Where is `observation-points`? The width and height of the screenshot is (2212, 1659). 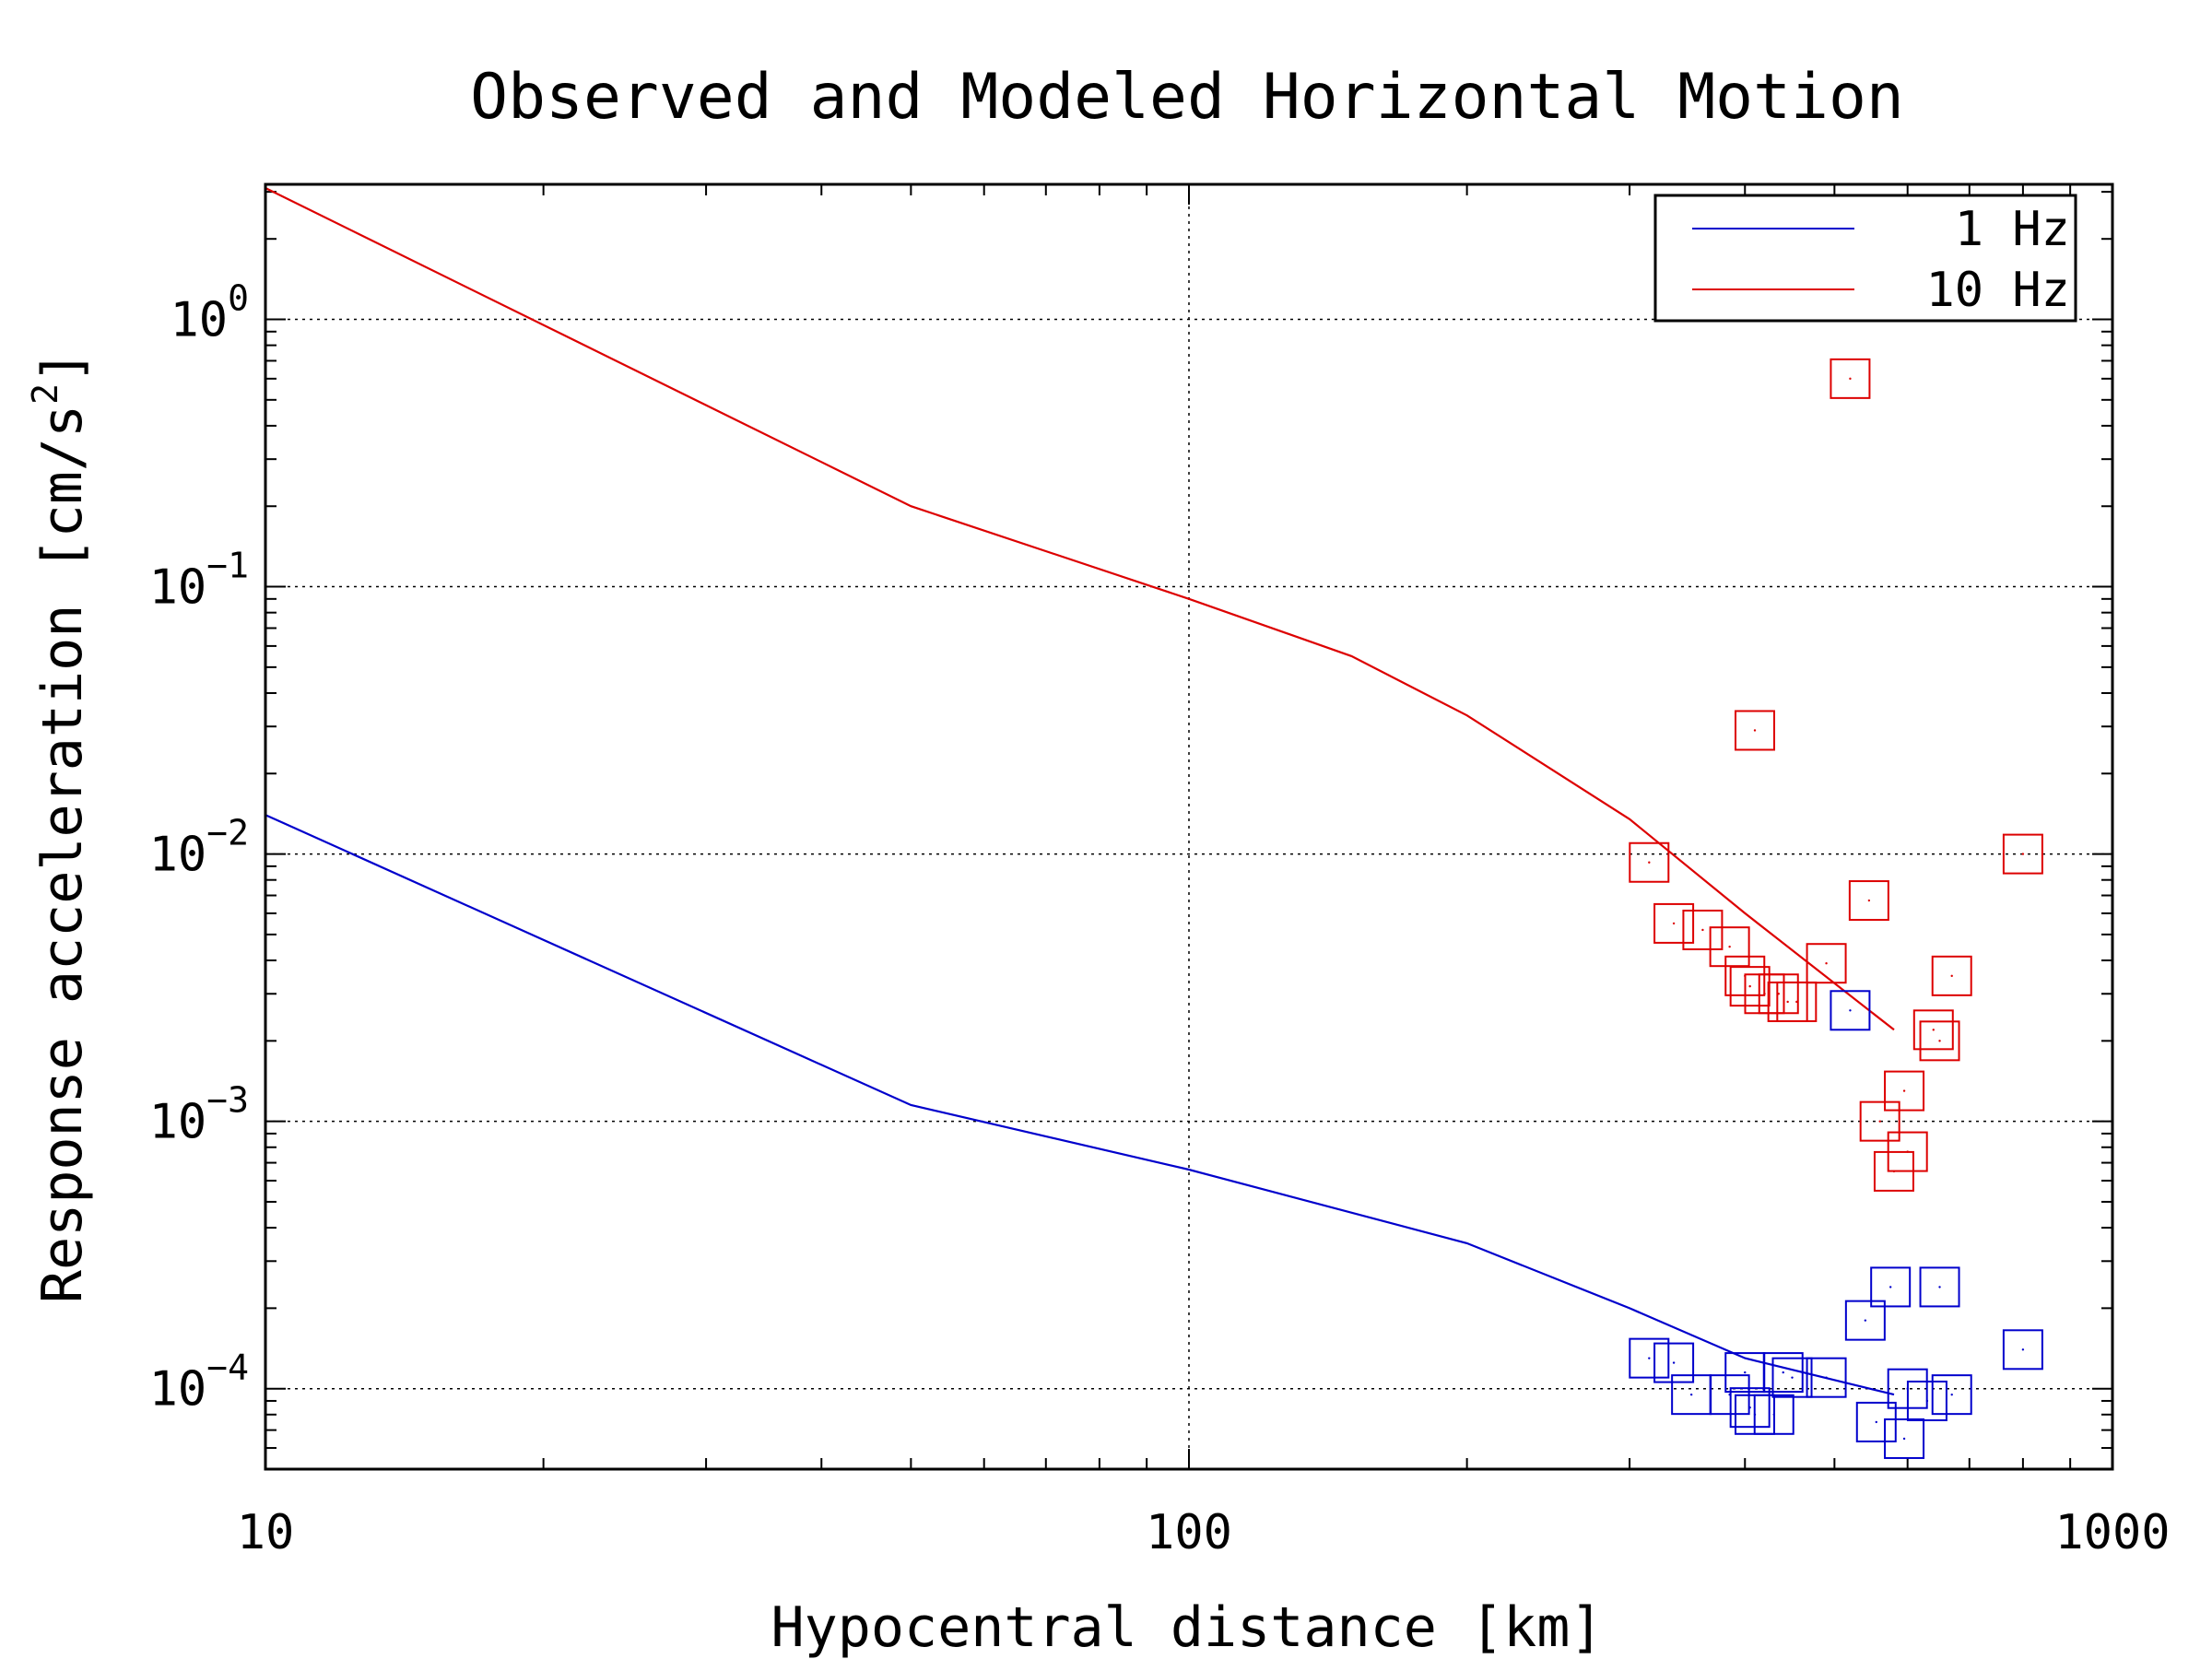 observation-points is located at coordinates (1836, 908).